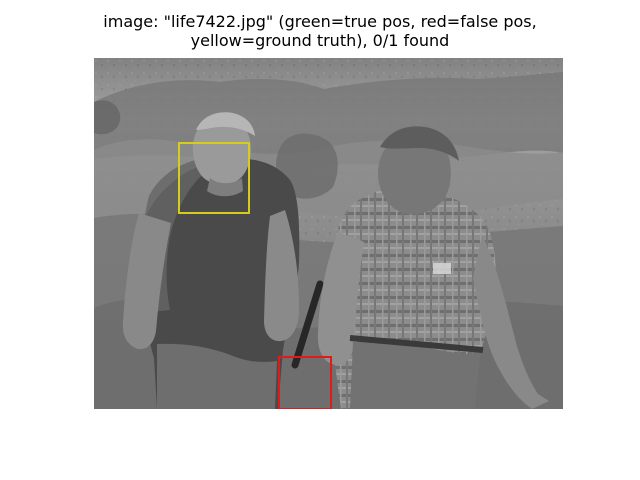 This screenshot has height=480, width=640. Describe the element at coordinates (511, 322) in the screenshot. I see `right-person-right-arm` at that location.